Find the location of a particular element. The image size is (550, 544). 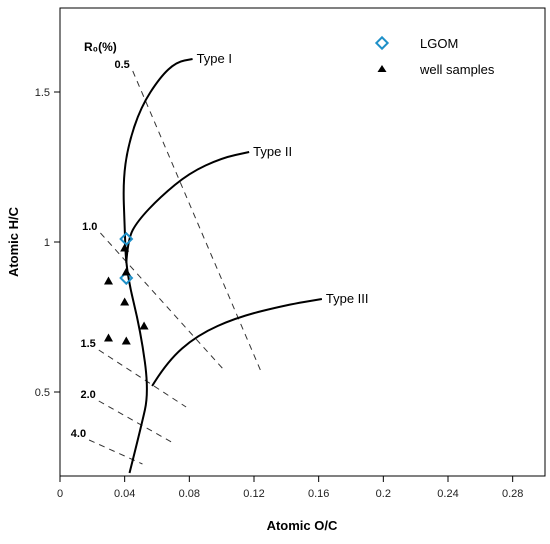

type-curve-label: Type II is located at coordinates (272, 151).